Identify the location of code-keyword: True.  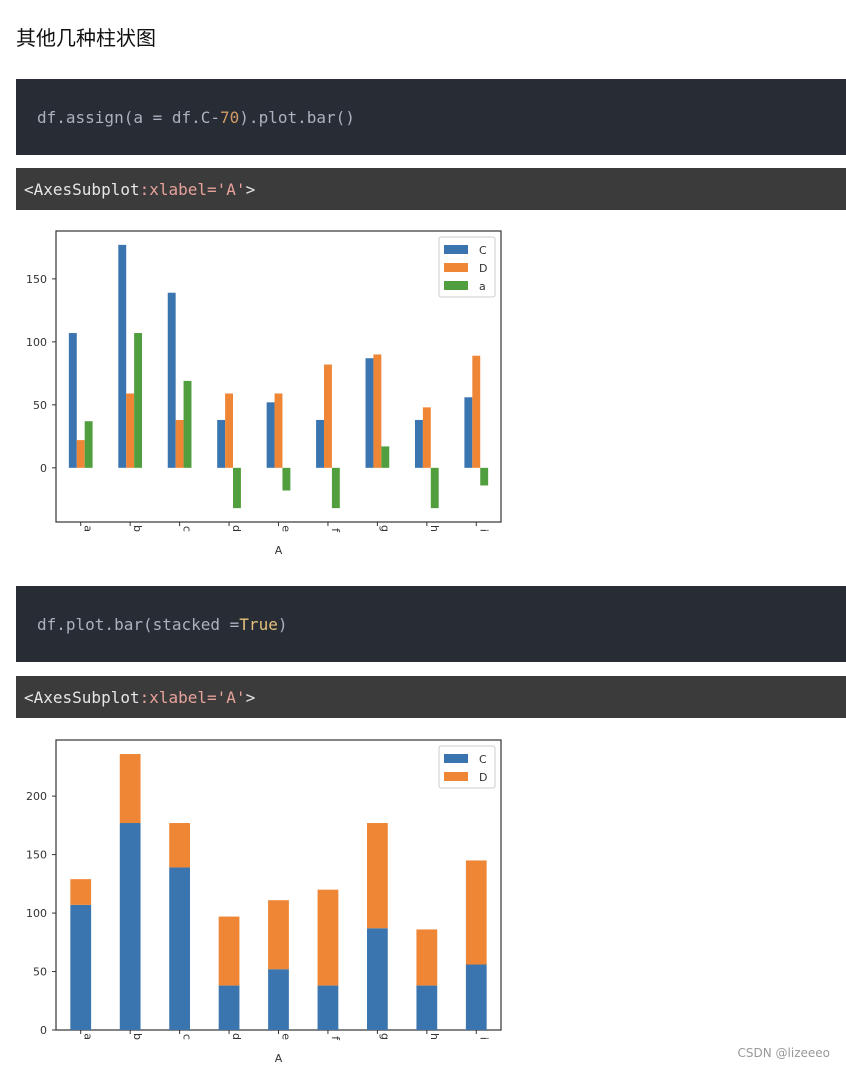
(258, 624).